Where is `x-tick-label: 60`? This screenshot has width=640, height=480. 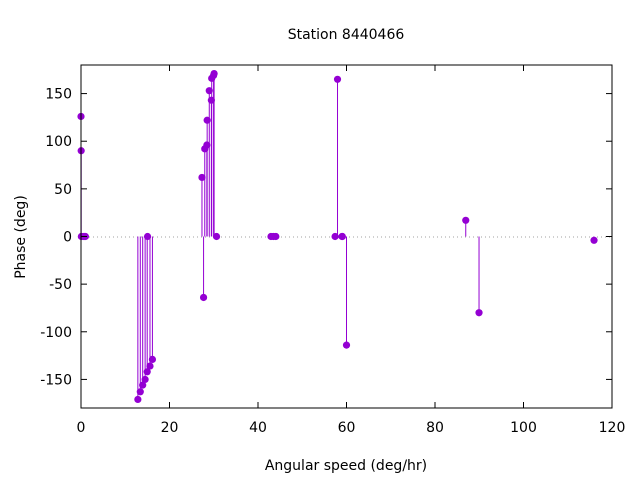 x-tick-label: 60 is located at coordinates (347, 428).